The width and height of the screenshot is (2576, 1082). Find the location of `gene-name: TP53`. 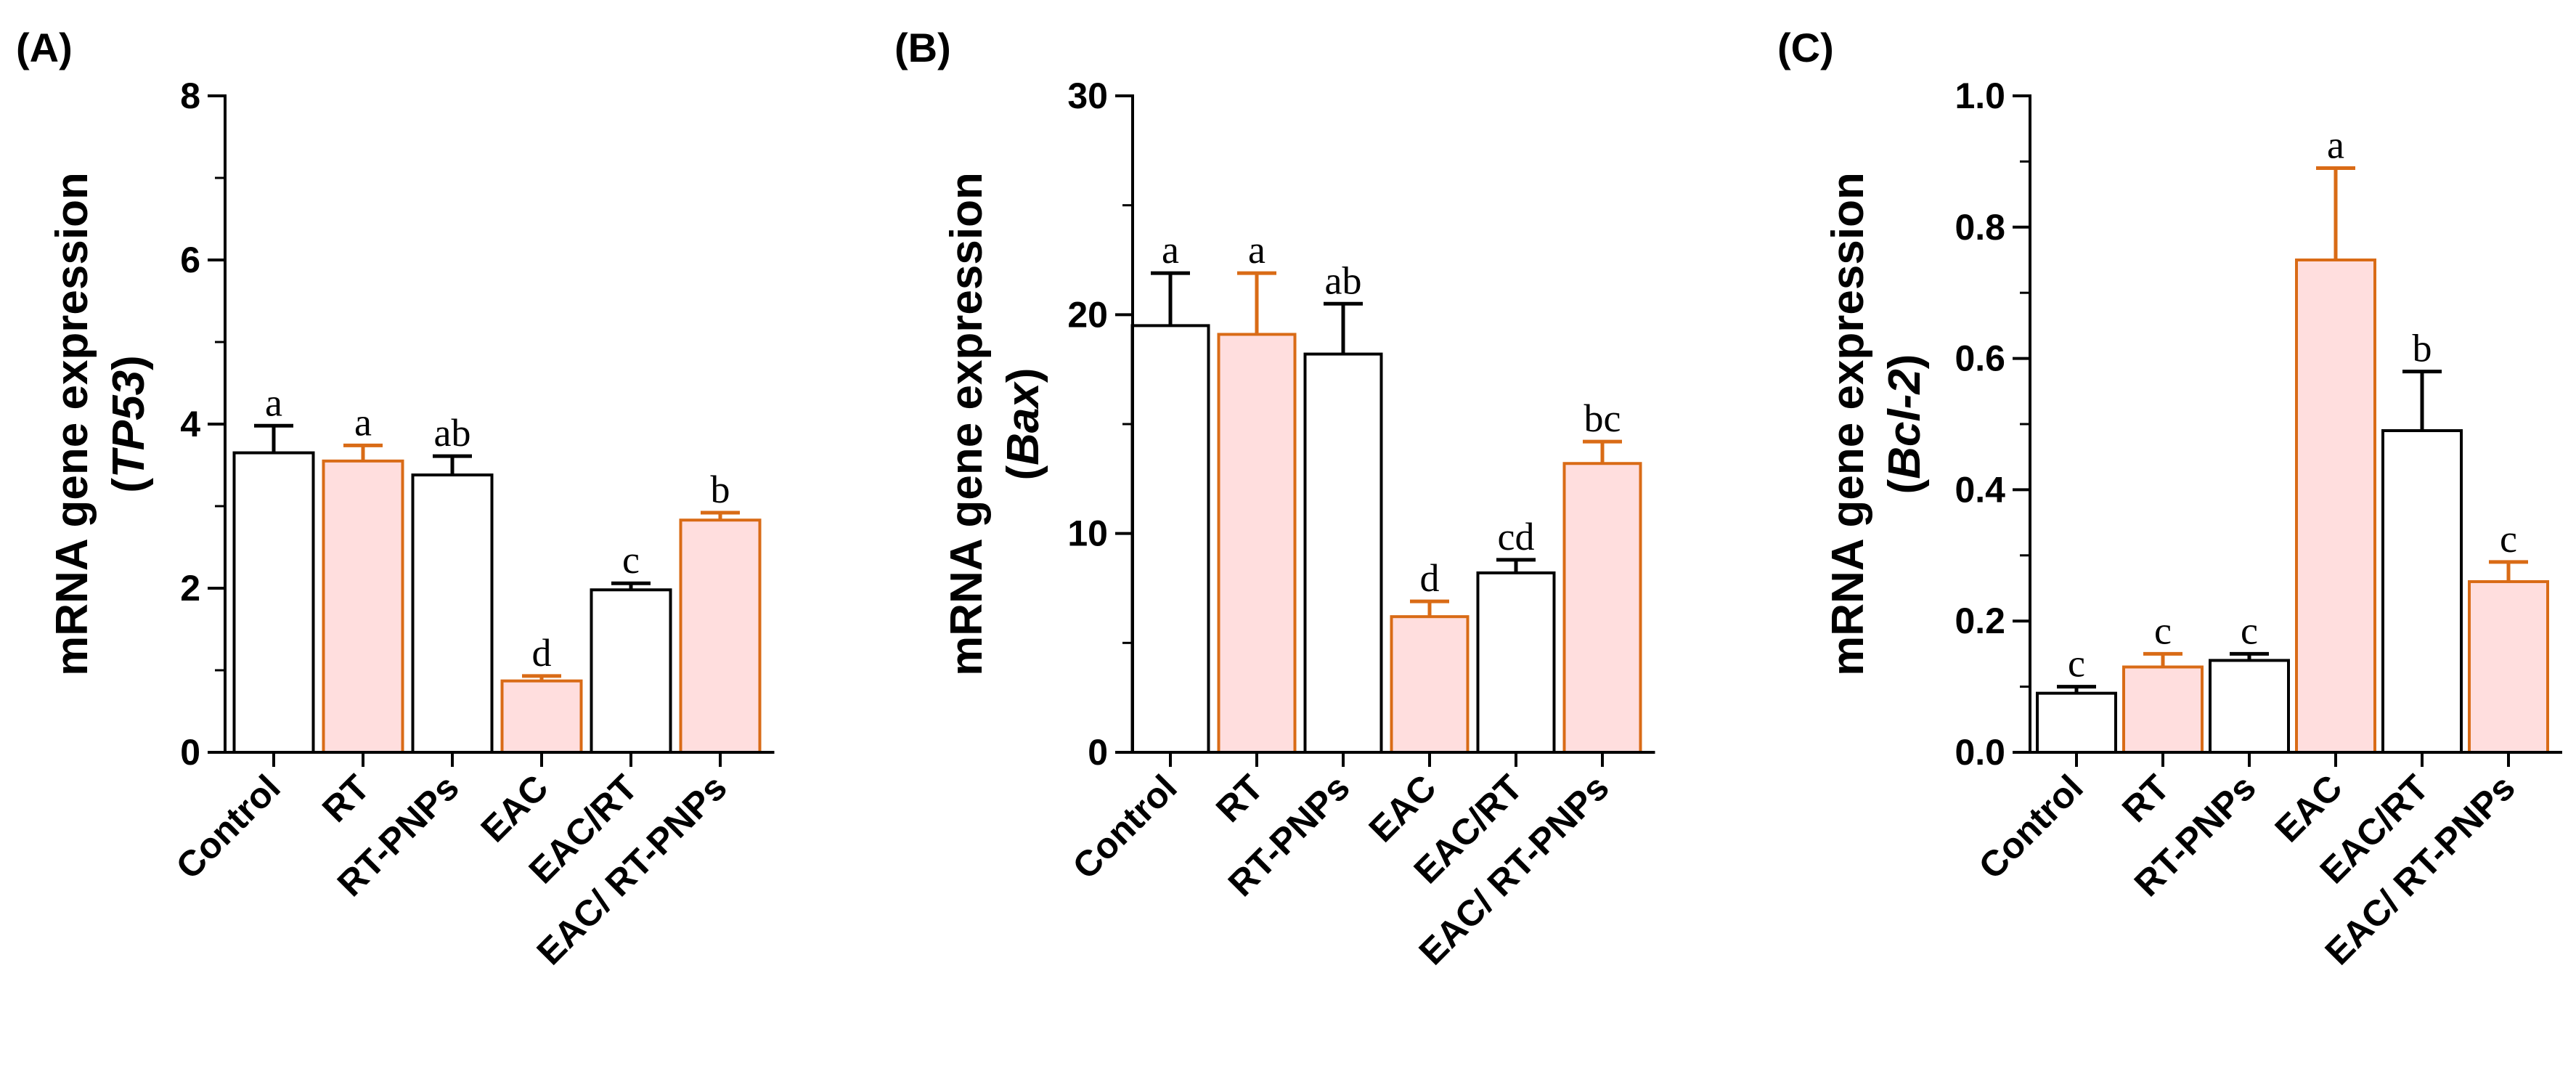

gene-name: TP53 is located at coordinates (129, 424).